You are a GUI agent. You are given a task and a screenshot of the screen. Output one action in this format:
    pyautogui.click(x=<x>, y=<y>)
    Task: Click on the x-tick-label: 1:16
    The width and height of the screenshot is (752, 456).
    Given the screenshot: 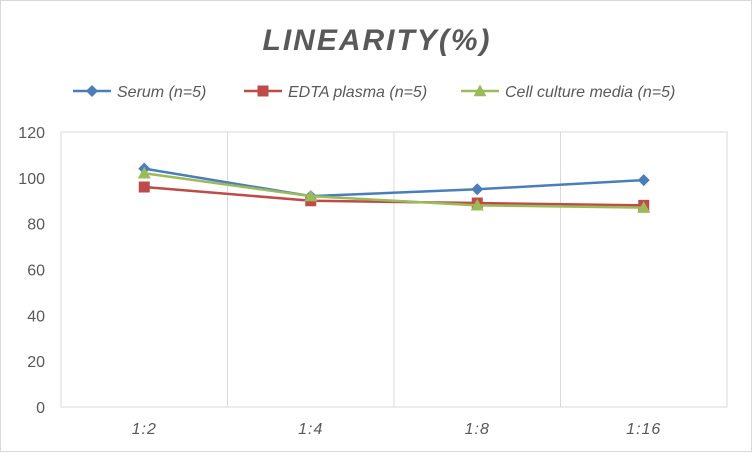 What is the action you would take?
    pyautogui.click(x=643, y=429)
    